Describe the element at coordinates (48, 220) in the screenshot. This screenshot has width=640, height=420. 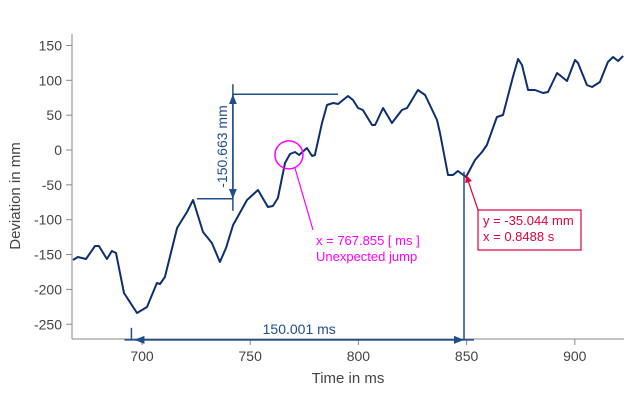
I see `y-tick-label: -100` at that location.